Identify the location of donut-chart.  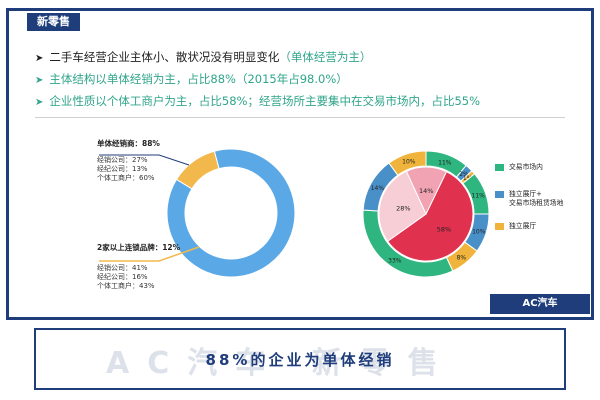
(231, 213).